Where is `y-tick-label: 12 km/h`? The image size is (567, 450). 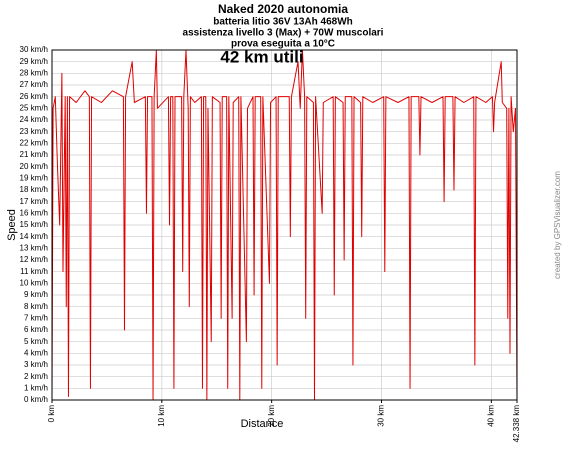 y-tick-label: 12 km/h is located at coordinates (34, 259).